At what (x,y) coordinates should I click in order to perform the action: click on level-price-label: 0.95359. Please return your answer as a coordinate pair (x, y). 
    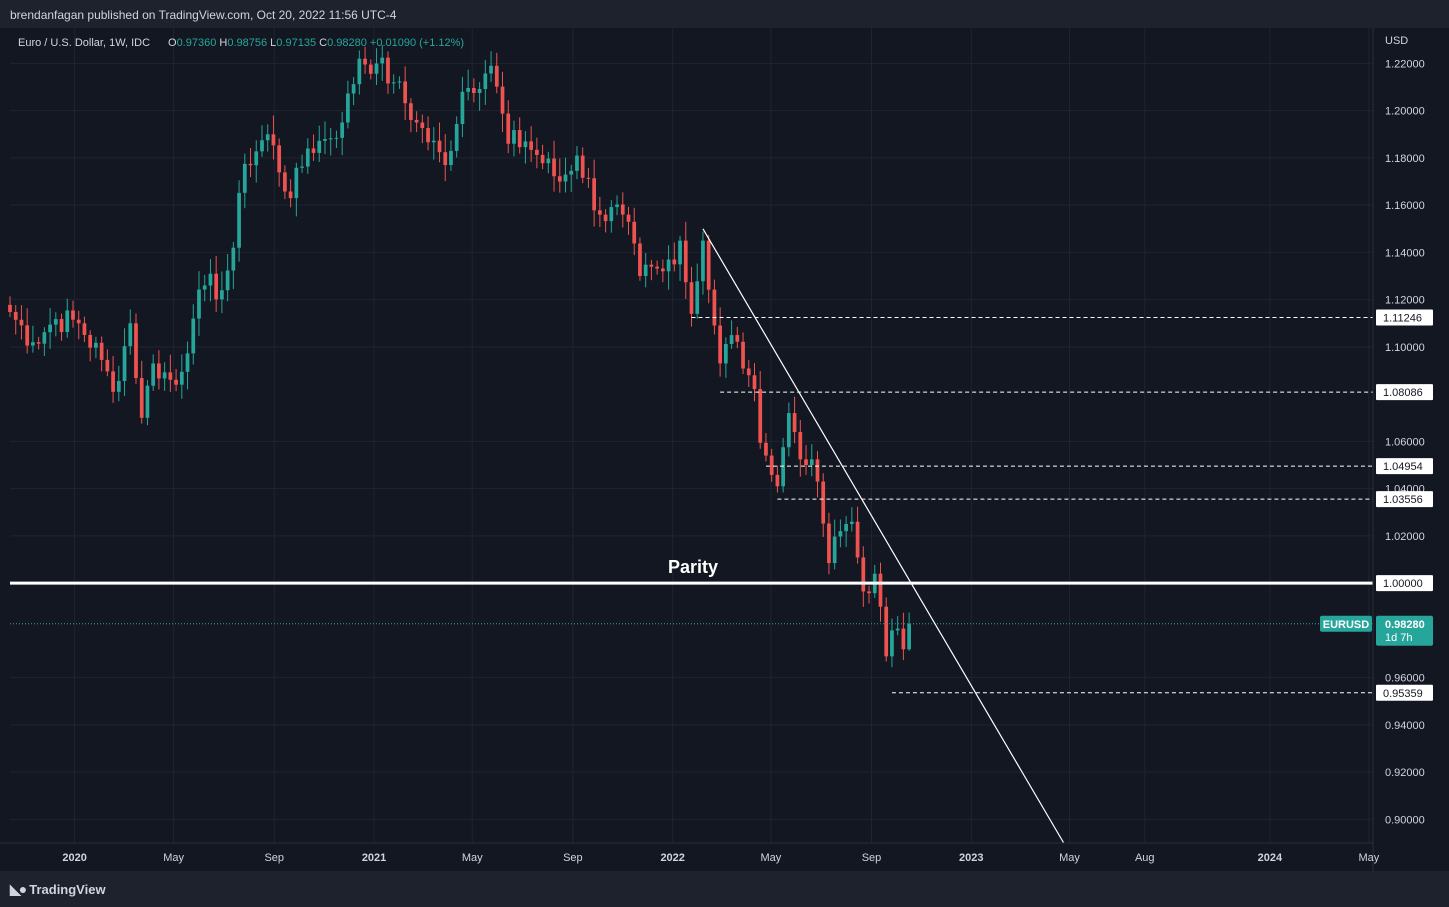
    Looking at the image, I should click on (1403, 694).